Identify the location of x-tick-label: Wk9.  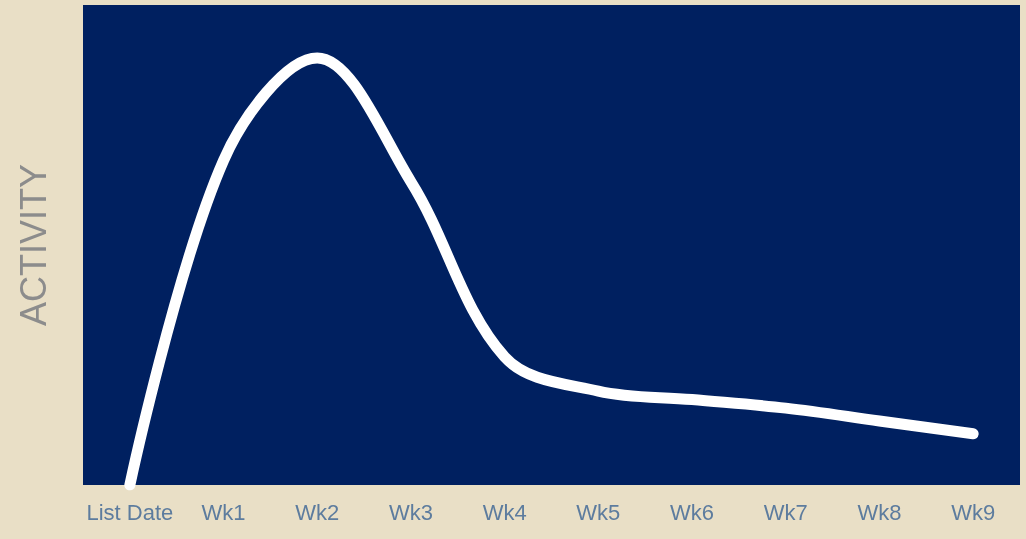
(973, 512).